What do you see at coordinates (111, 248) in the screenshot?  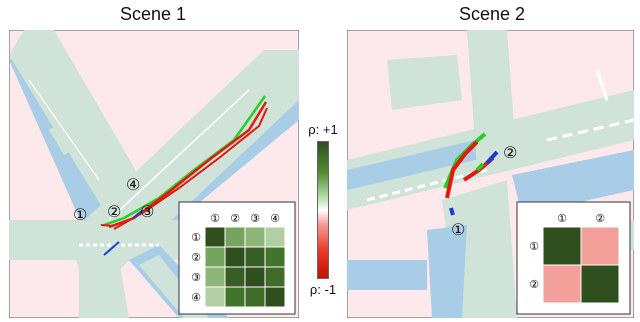 I see `trajectory-2-blue` at bounding box center [111, 248].